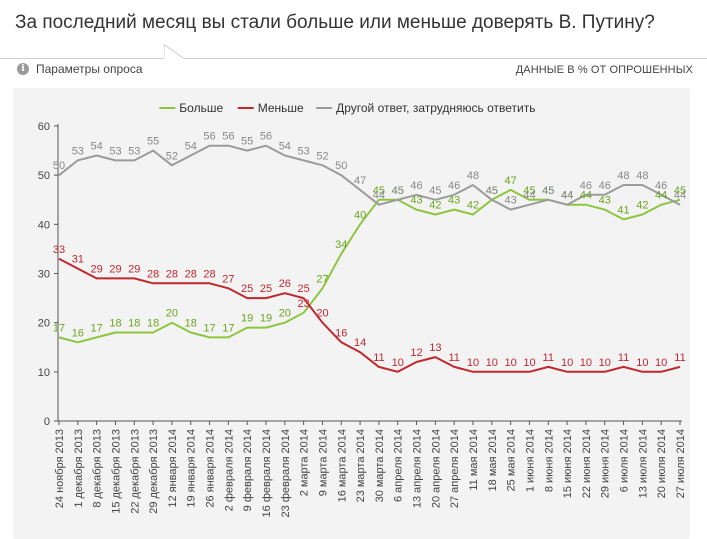  I want to click on header-divider-right, so click(445, 58).